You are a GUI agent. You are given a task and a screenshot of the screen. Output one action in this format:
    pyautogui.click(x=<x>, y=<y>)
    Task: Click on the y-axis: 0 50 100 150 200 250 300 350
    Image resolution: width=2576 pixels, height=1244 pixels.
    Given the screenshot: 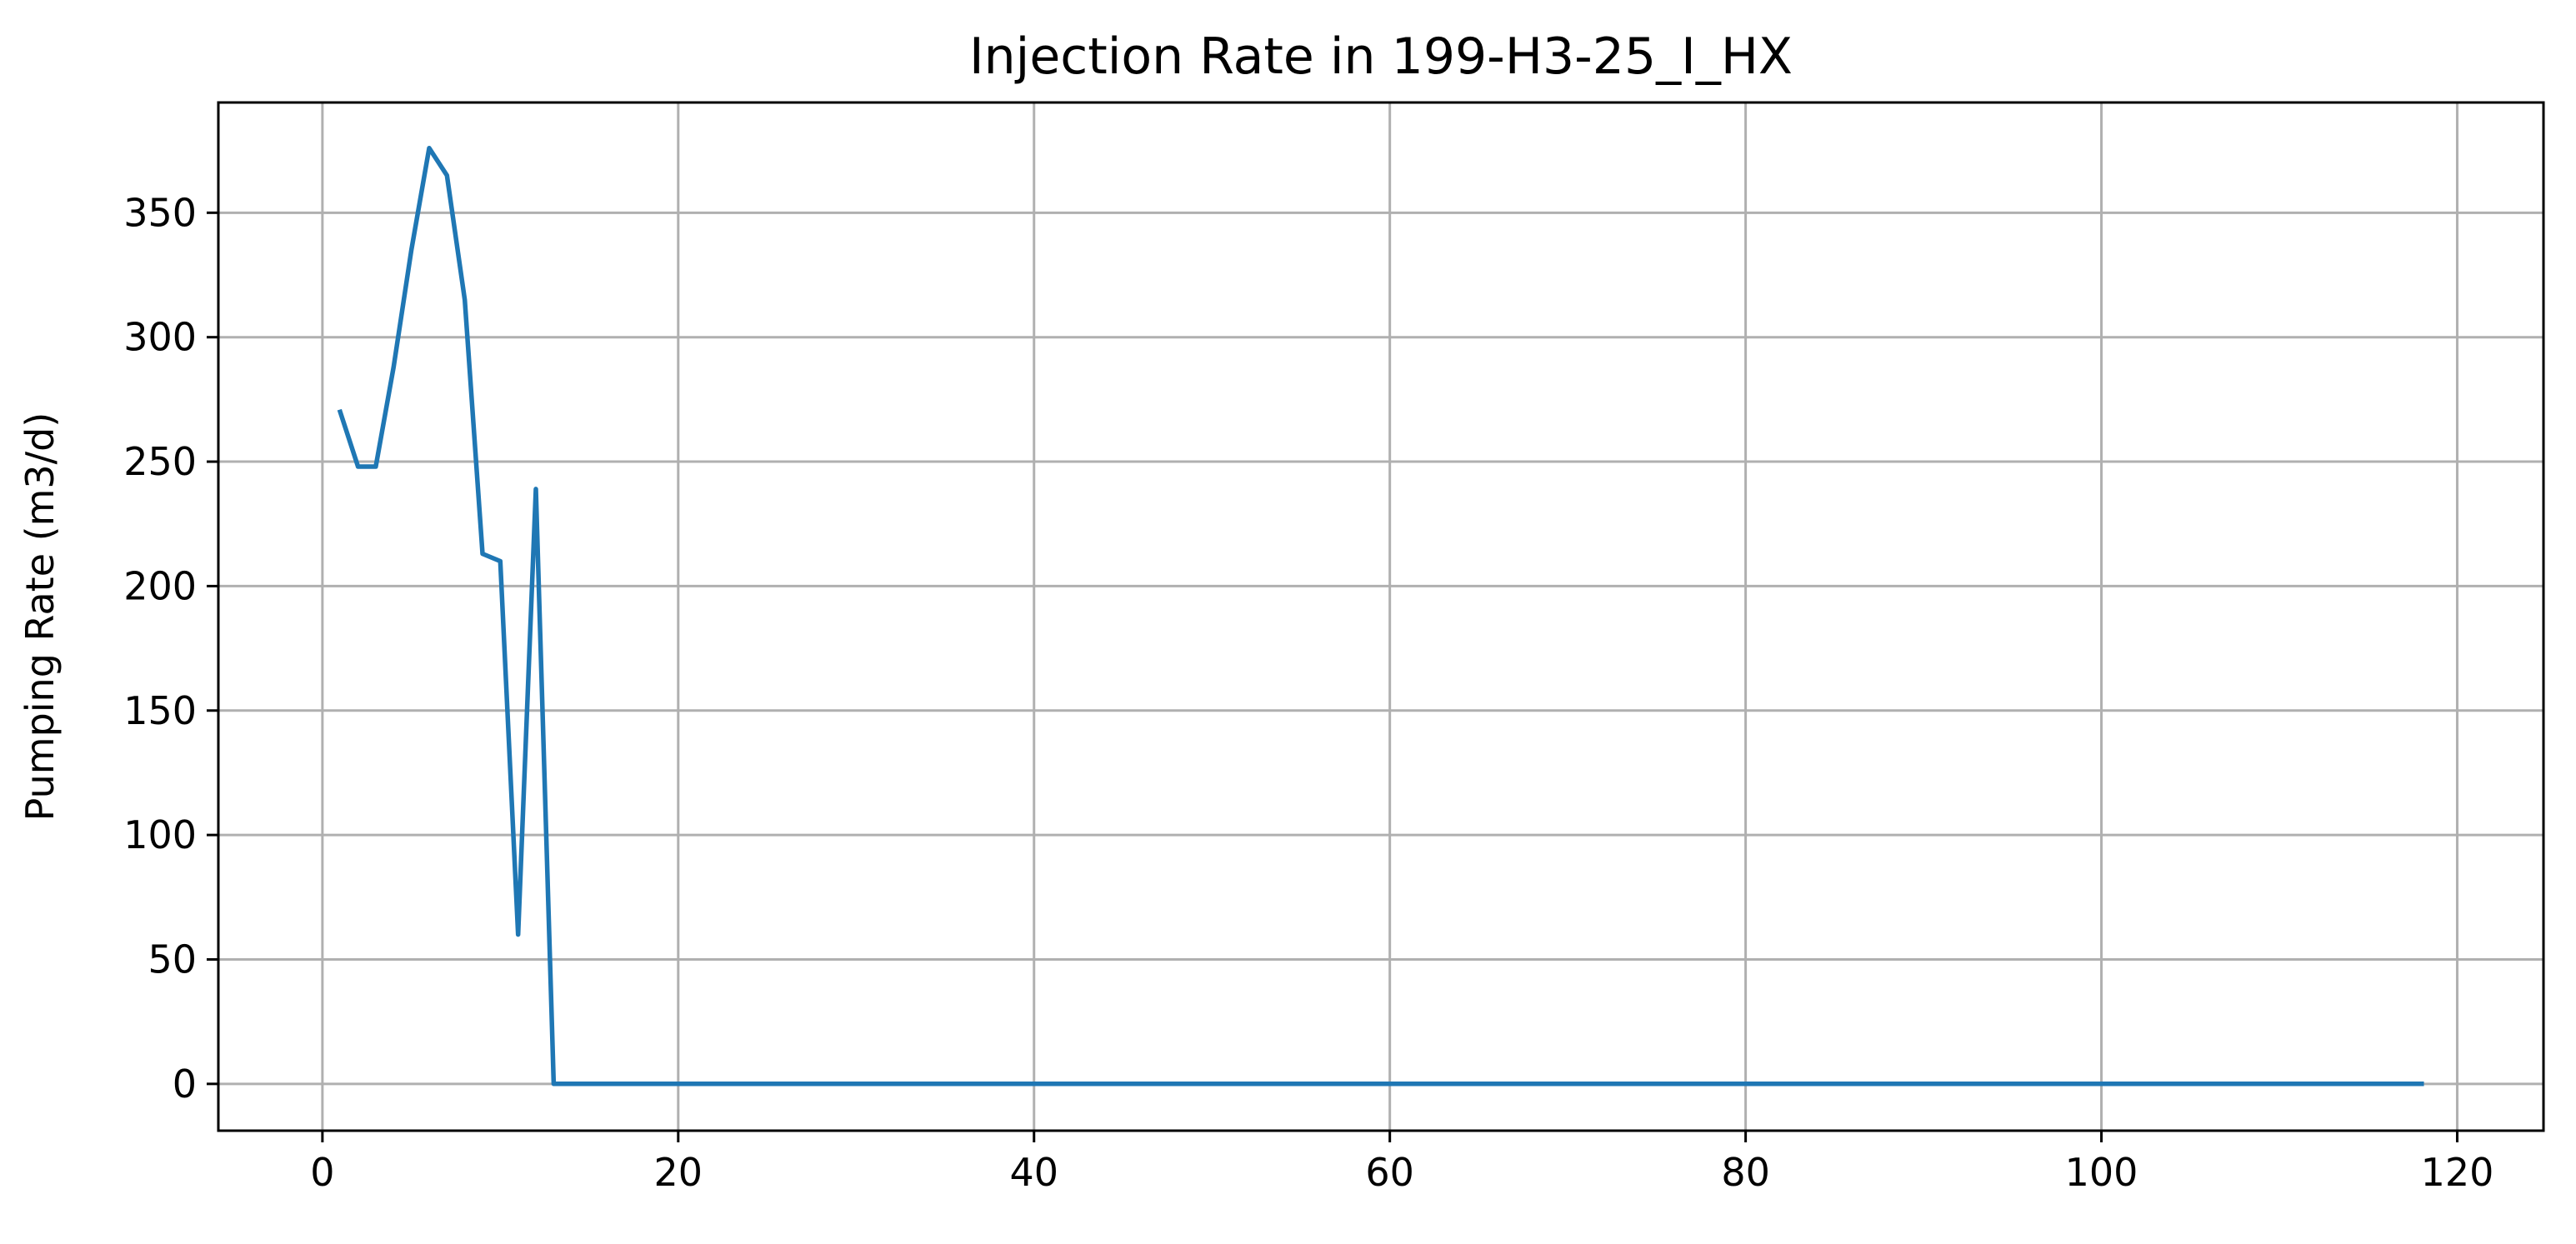 What is the action you would take?
    pyautogui.click(x=171, y=648)
    